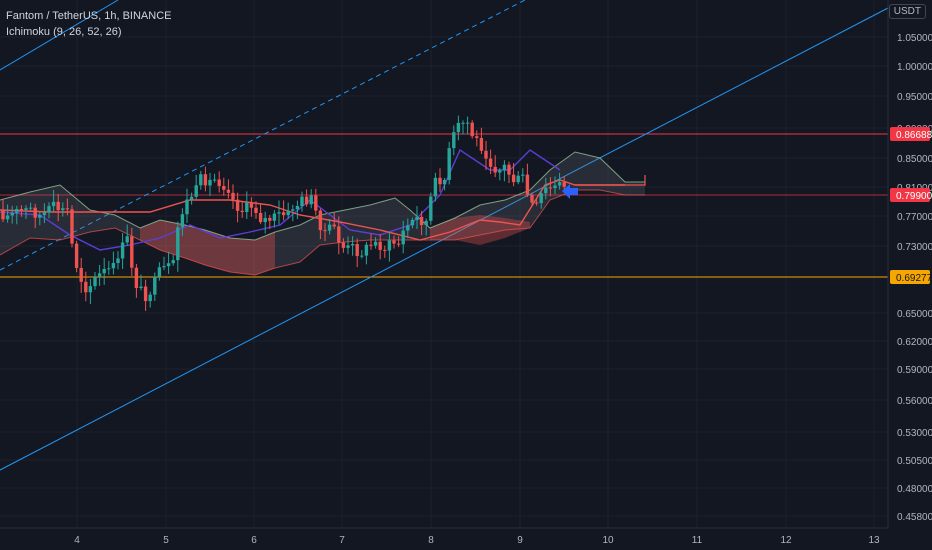 This screenshot has height=550, width=932. Describe the element at coordinates (64, 32) in the screenshot. I see `indicator-title: Ichimoku (9, 26, 52, 26)` at that location.